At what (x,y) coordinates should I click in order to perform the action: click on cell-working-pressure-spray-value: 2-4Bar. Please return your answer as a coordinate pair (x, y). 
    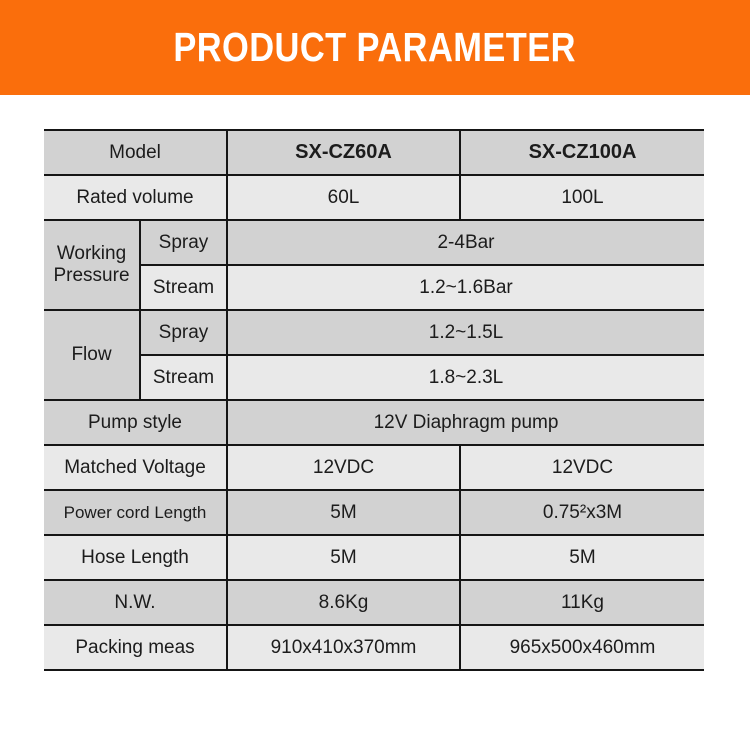
    Looking at the image, I should click on (465, 242).